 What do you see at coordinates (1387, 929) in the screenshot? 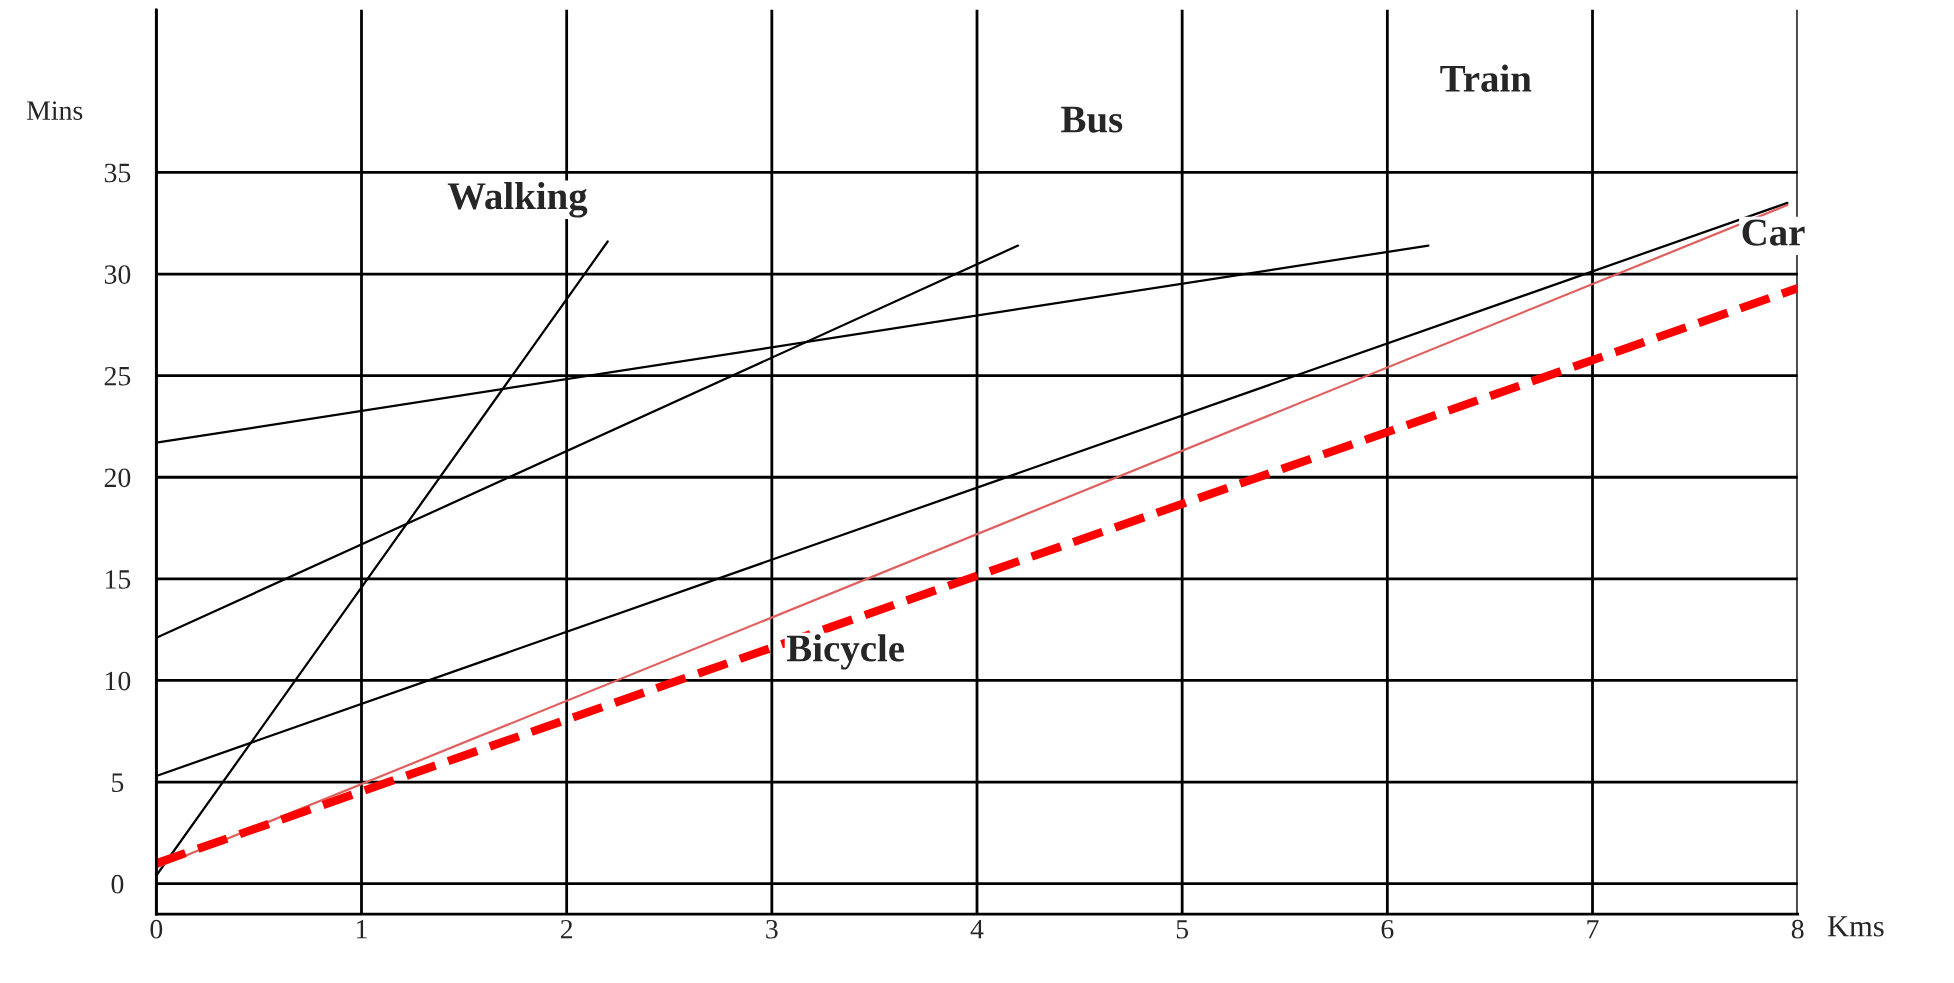
I see `x-tick-label: 6` at bounding box center [1387, 929].